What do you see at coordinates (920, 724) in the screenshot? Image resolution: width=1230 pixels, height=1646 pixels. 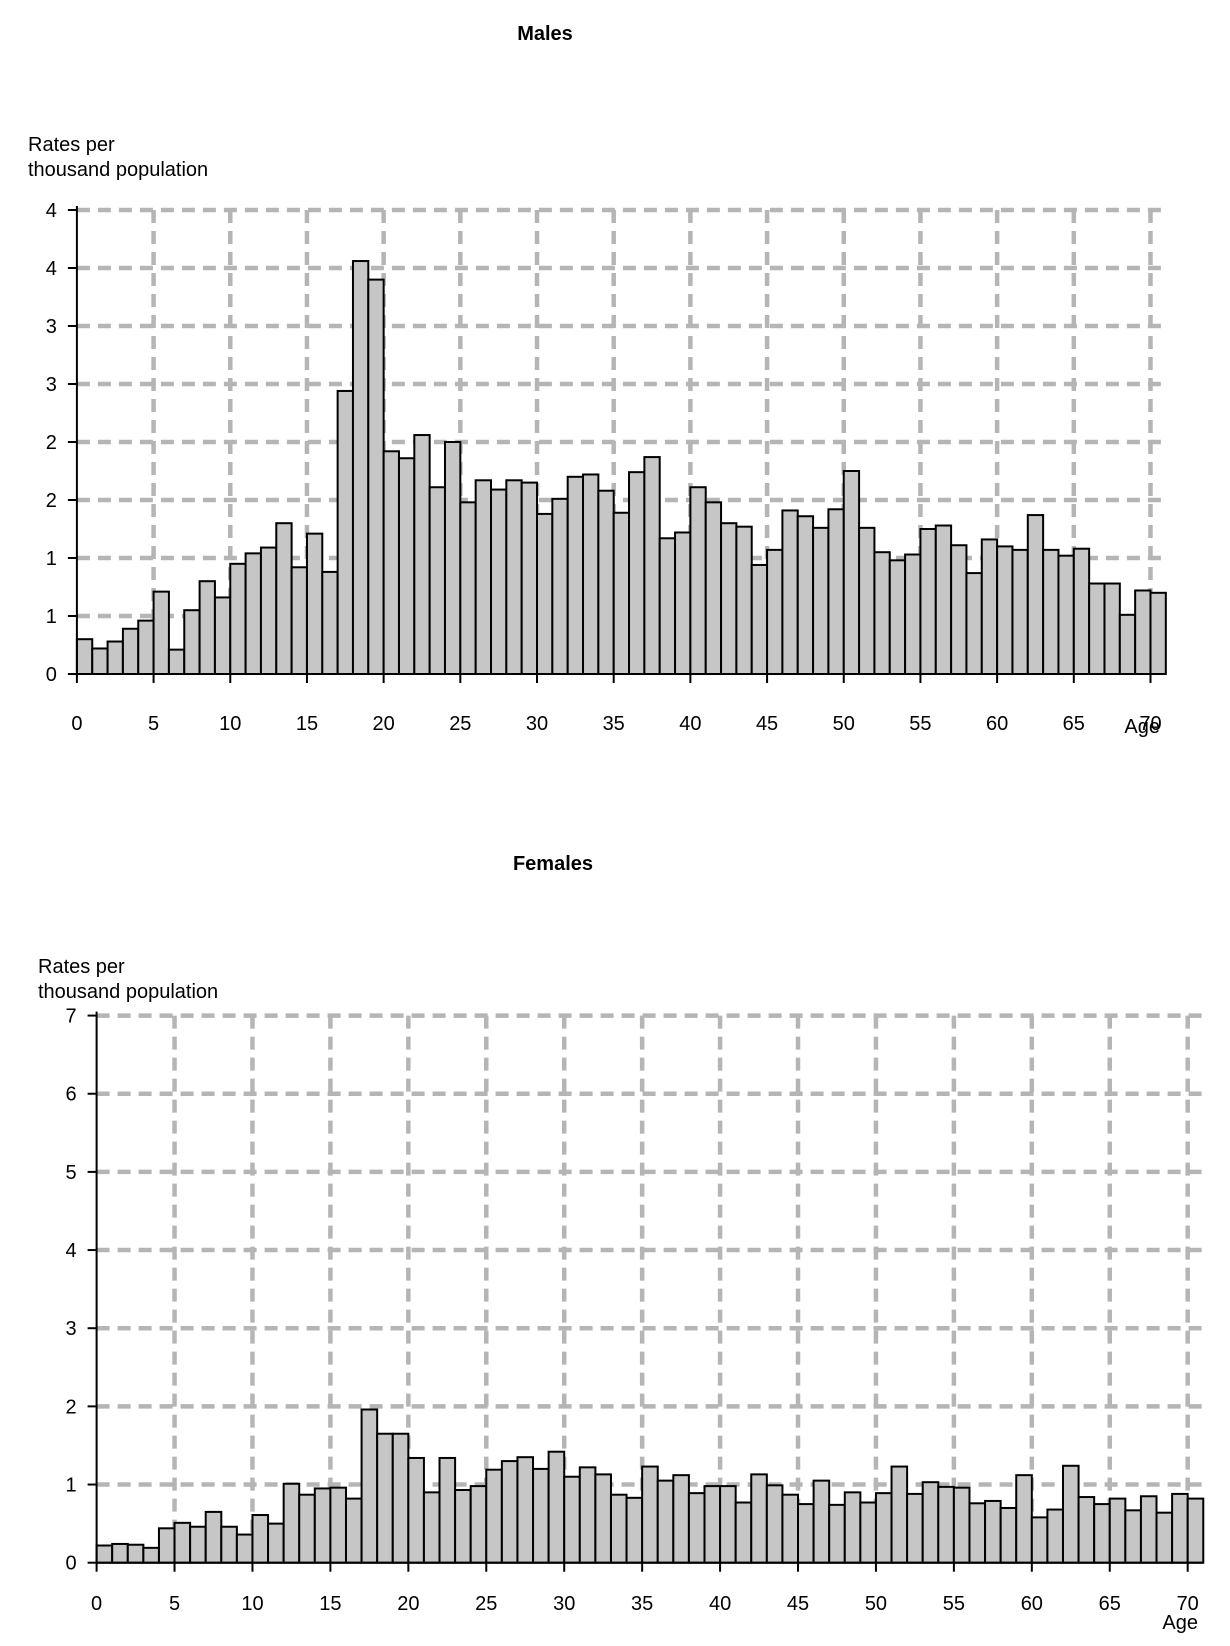 I see `x-tick-label: 55` at bounding box center [920, 724].